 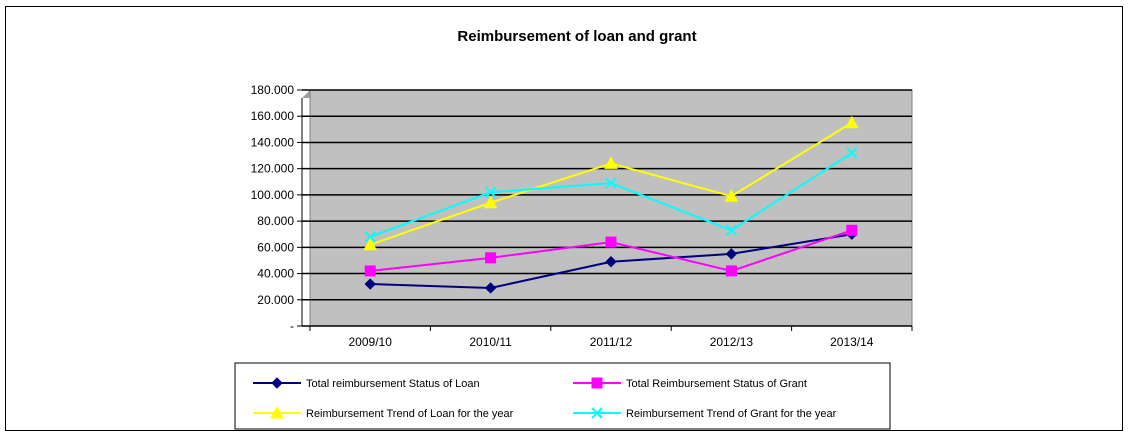 What do you see at coordinates (852, 342) in the screenshot?
I see `x-tick-label: 2013/14` at bounding box center [852, 342].